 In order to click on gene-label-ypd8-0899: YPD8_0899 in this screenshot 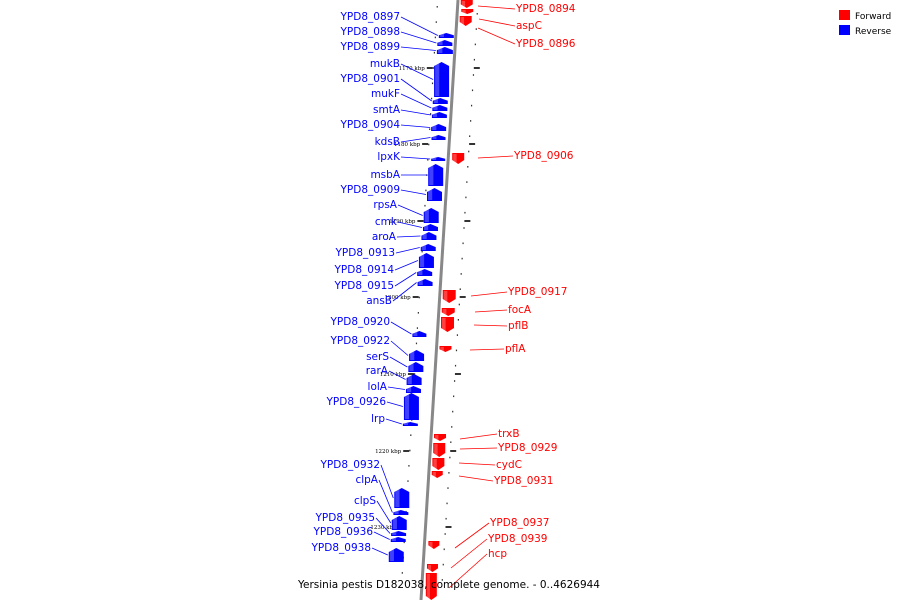, I will do `click(370, 47)`.